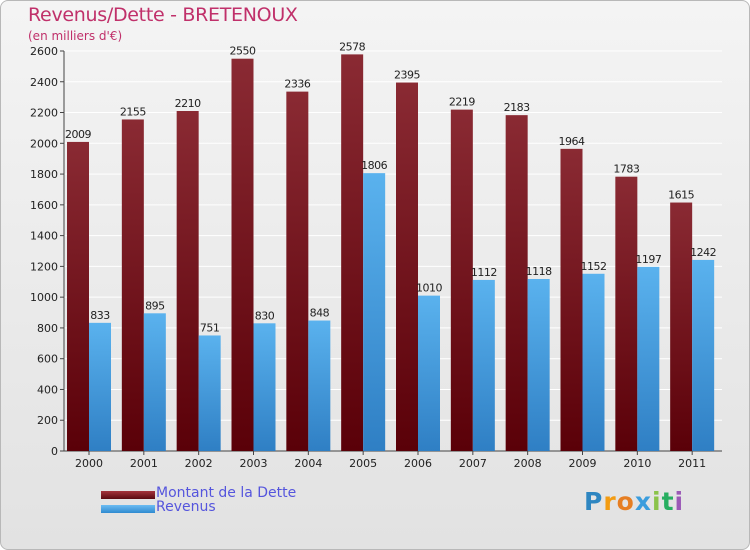  Describe the element at coordinates (363, 463) in the screenshot. I see `x-tick-label: 2005` at that location.